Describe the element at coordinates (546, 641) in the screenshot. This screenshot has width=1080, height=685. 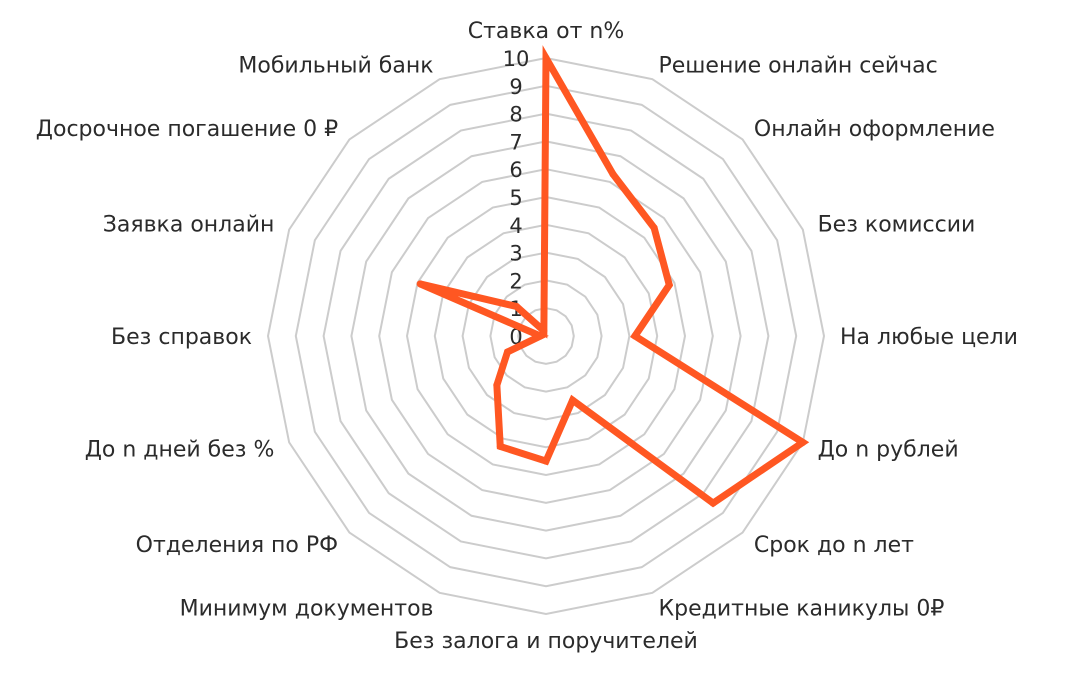
I see `category-label-8: Без залога и поручителей` at that location.